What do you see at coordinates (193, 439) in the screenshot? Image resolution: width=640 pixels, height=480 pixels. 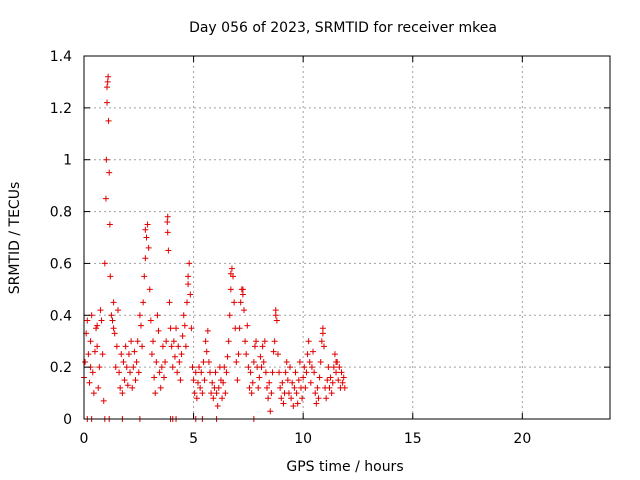 I see `x-tick-label: 5` at bounding box center [193, 439].